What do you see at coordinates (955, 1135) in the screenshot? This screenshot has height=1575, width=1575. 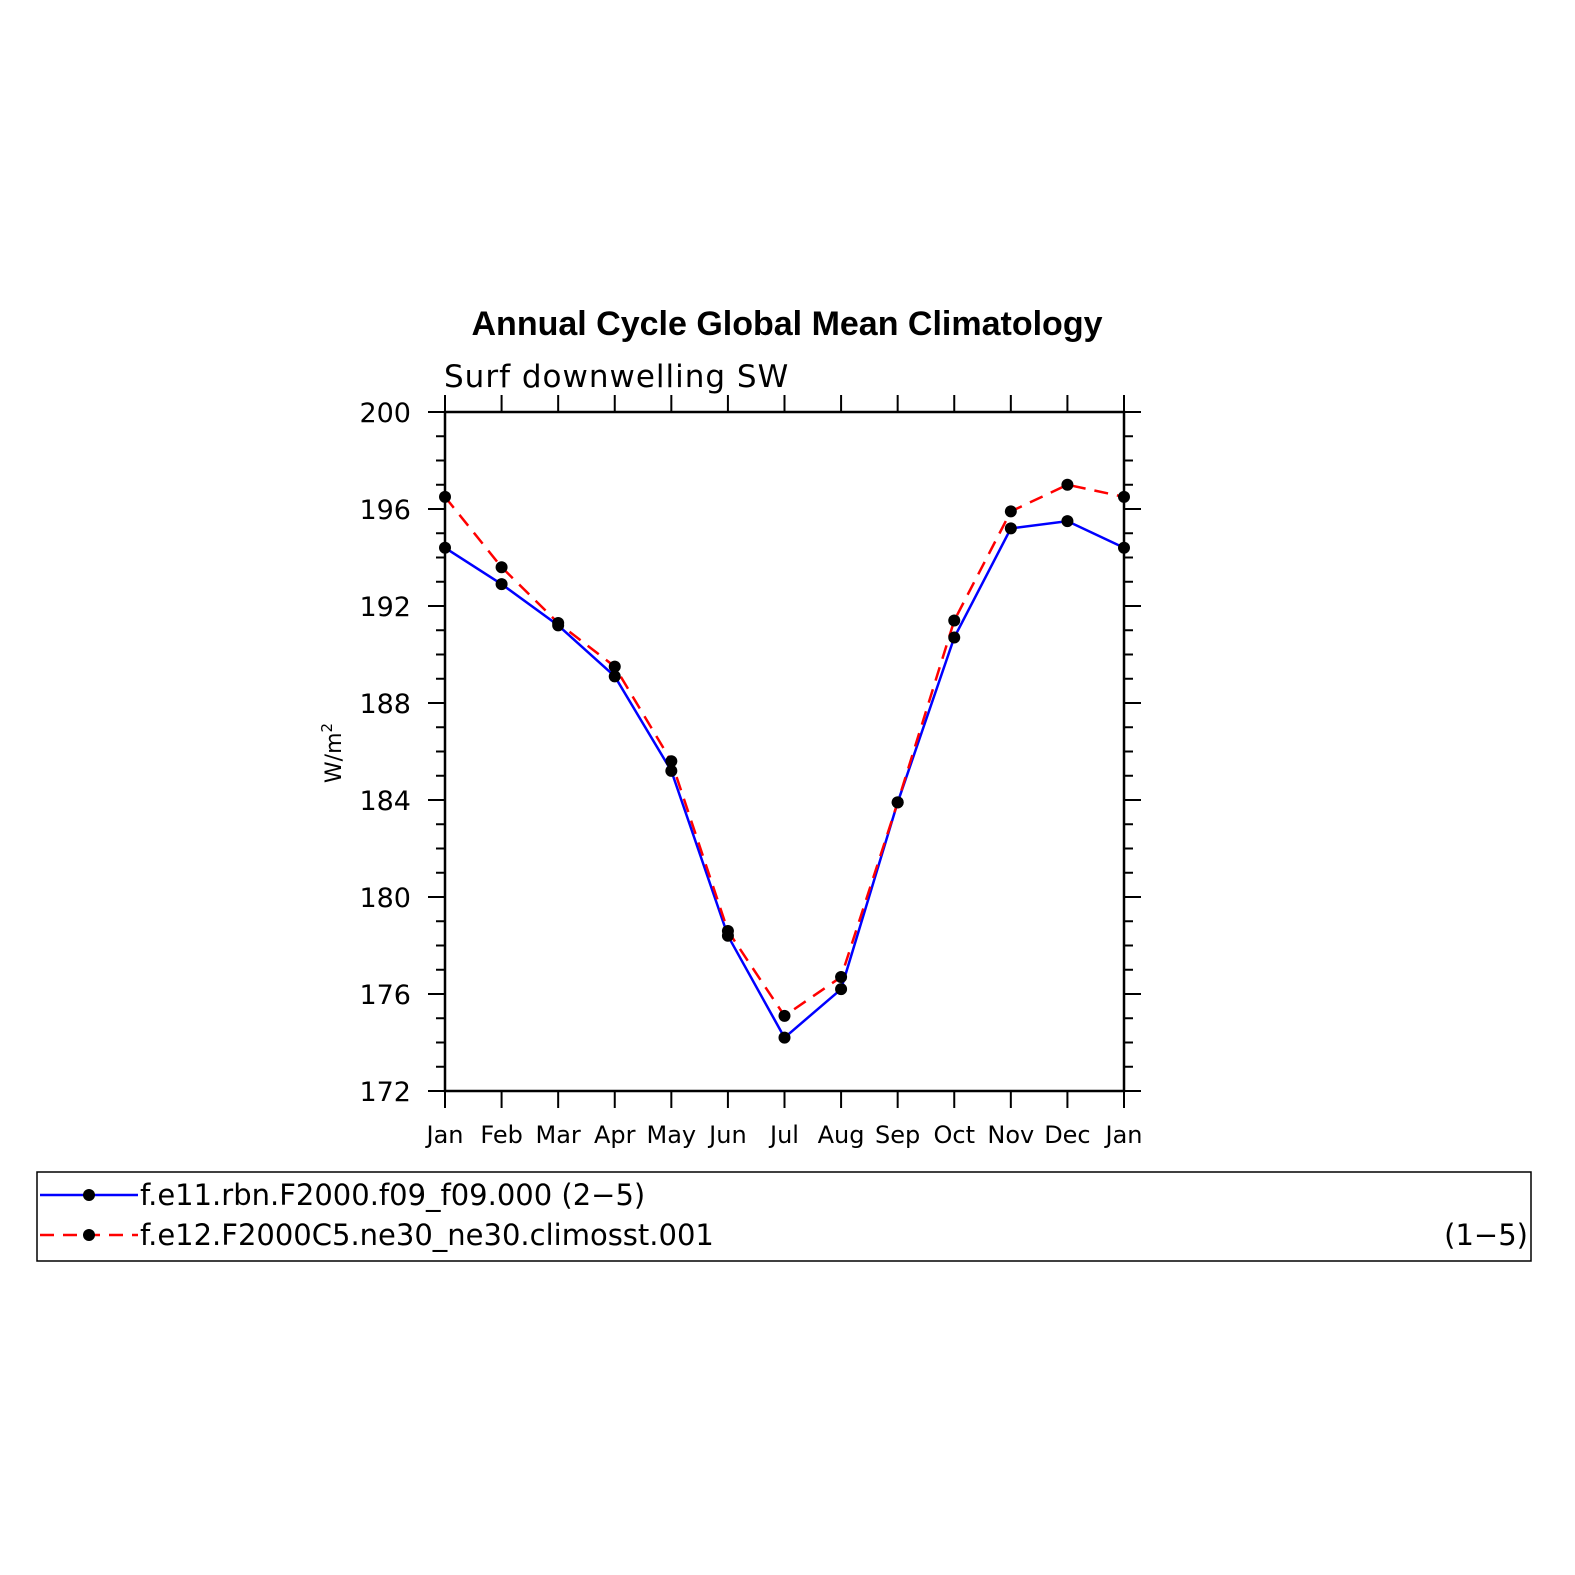 I see `x-tick-label: Oct` at bounding box center [955, 1135].